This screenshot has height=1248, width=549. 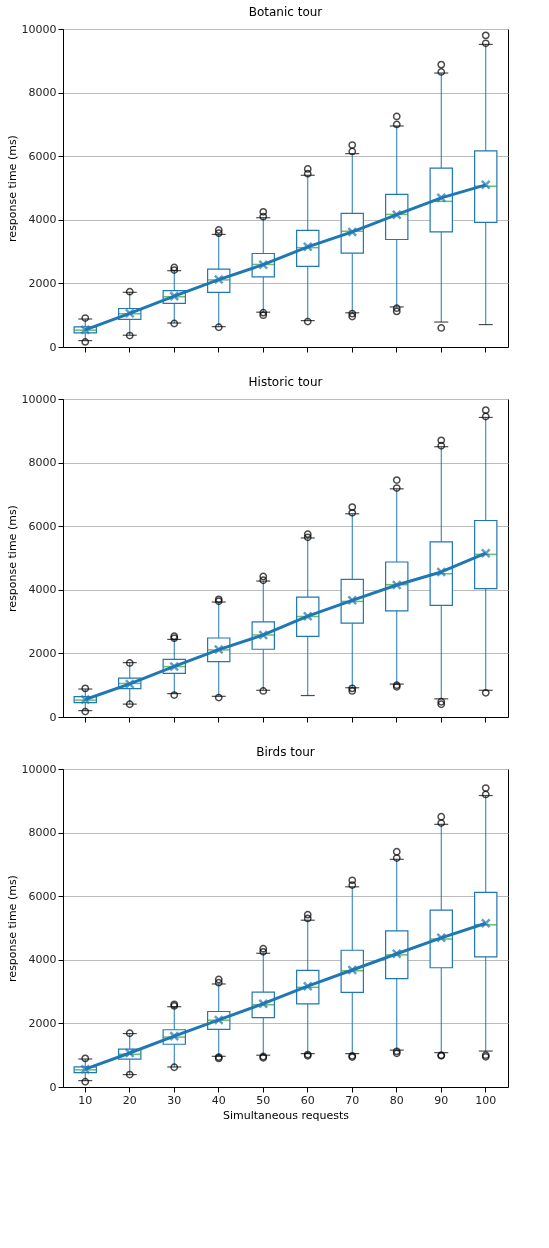 What do you see at coordinates (285, 382) in the screenshot?
I see `chart-title: Historic tour` at bounding box center [285, 382].